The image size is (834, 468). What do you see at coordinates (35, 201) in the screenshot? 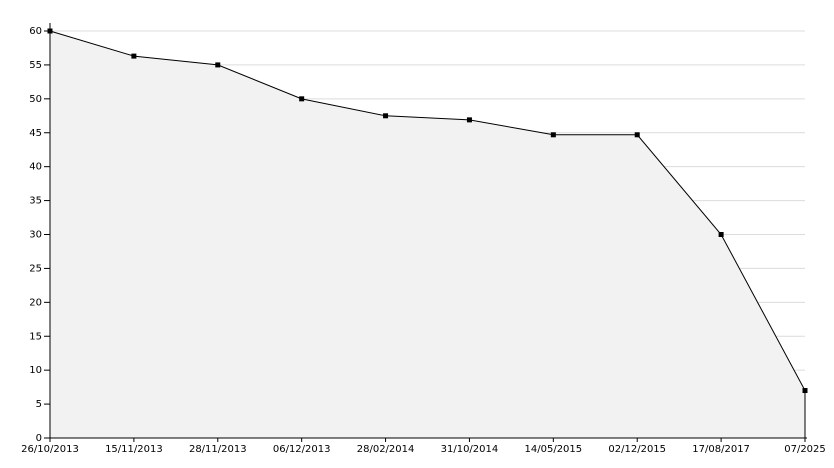
I see `y-tick-label: 35` at bounding box center [35, 201].